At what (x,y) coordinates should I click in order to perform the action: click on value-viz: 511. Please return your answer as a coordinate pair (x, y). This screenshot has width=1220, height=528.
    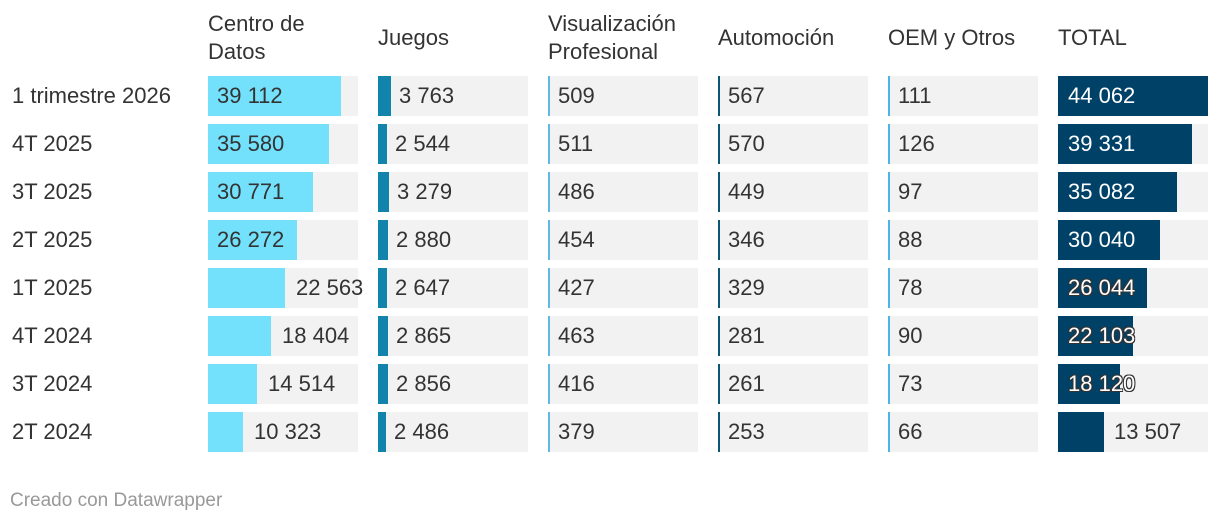
    Looking at the image, I should click on (576, 143).